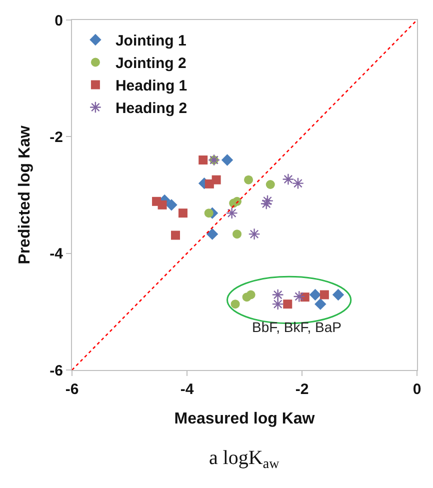 The image size is (433, 488). What do you see at coordinates (150, 63) in the screenshot?
I see `legend-label: Jointing 2` at bounding box center [150, 63].